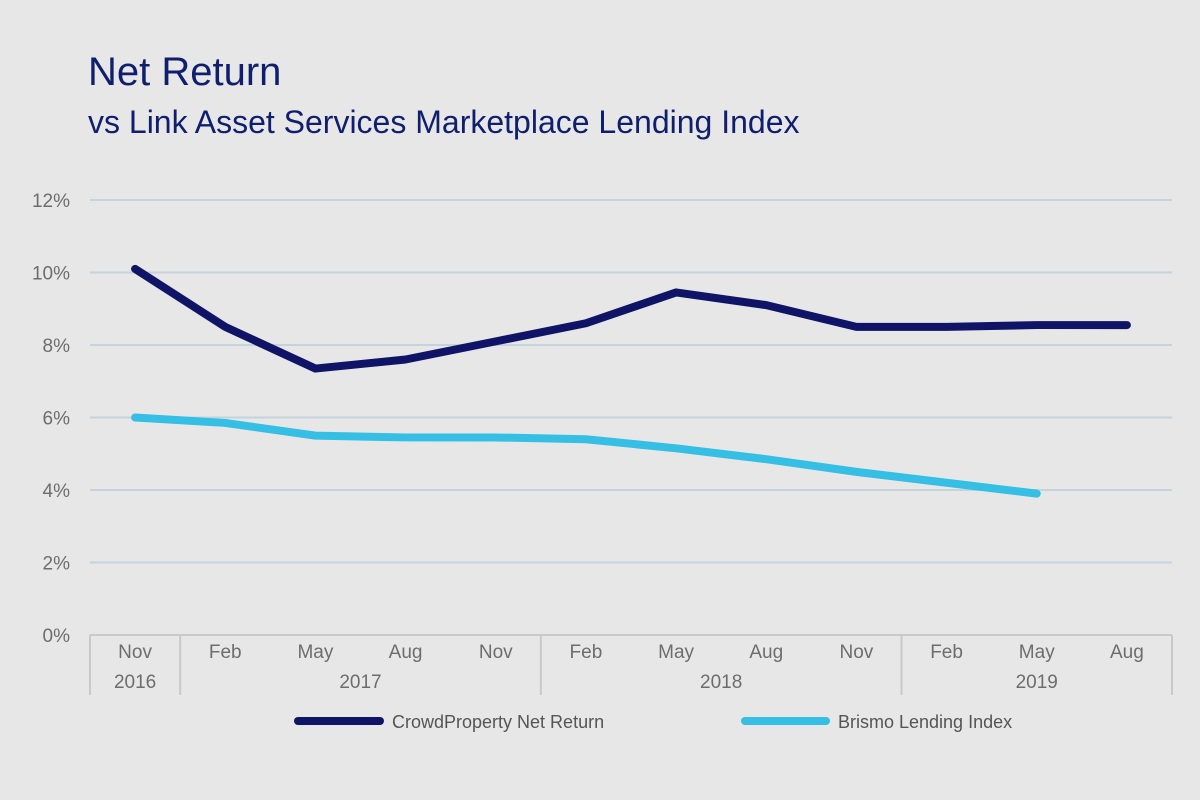 The height and width of the screenshot is (800, 1200). Describe the element at coordinates (1037, 682) in the screenshot. I see `x-year-label: 2019` at that location.